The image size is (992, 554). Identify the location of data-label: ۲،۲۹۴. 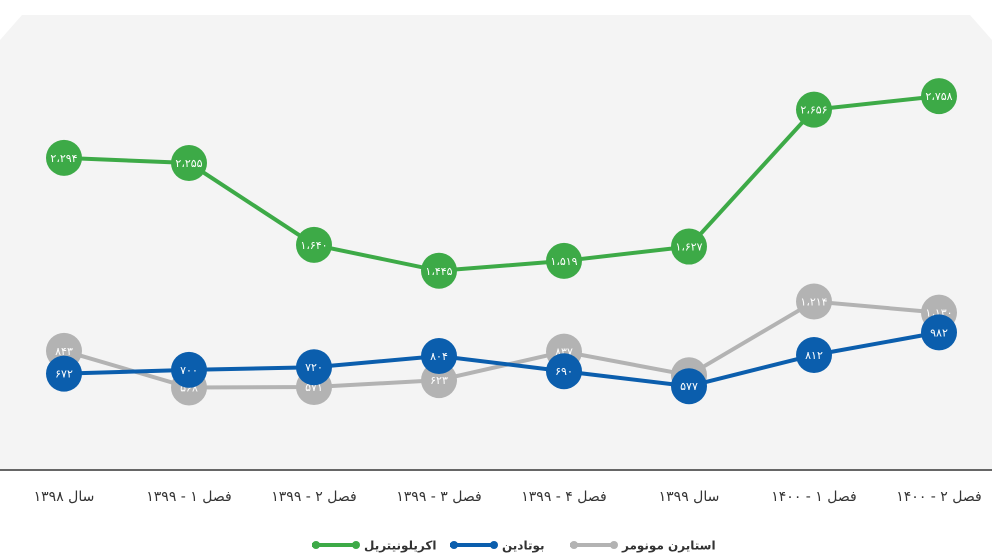
(63, 158).